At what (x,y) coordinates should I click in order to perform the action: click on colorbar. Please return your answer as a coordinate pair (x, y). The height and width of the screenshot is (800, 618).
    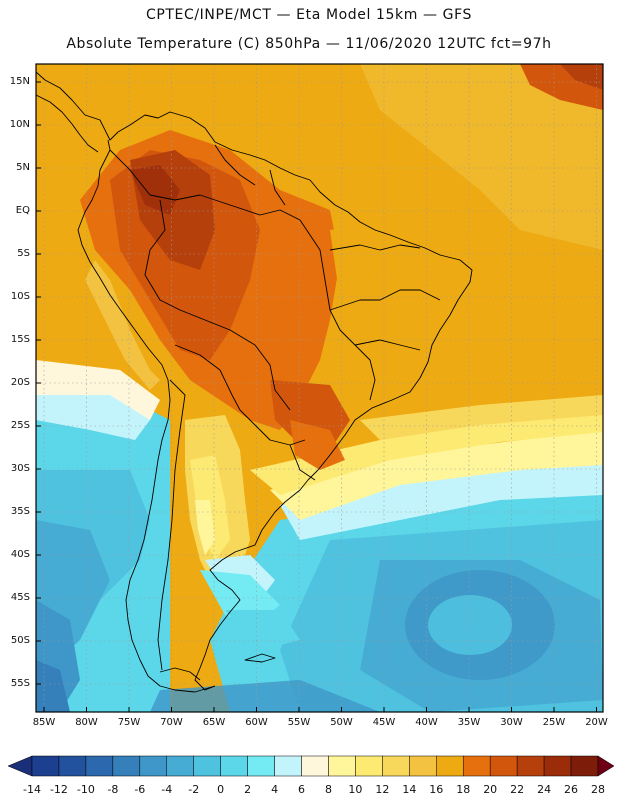
    Looking at the image, I should click on (311, 766).